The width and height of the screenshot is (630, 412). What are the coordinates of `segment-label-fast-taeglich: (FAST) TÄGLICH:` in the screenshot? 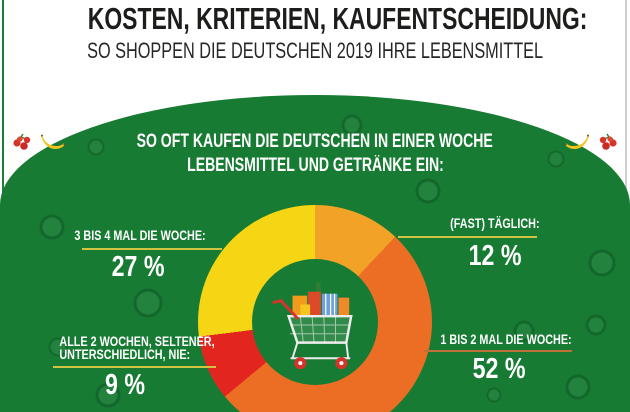 It's located at (495, 223).